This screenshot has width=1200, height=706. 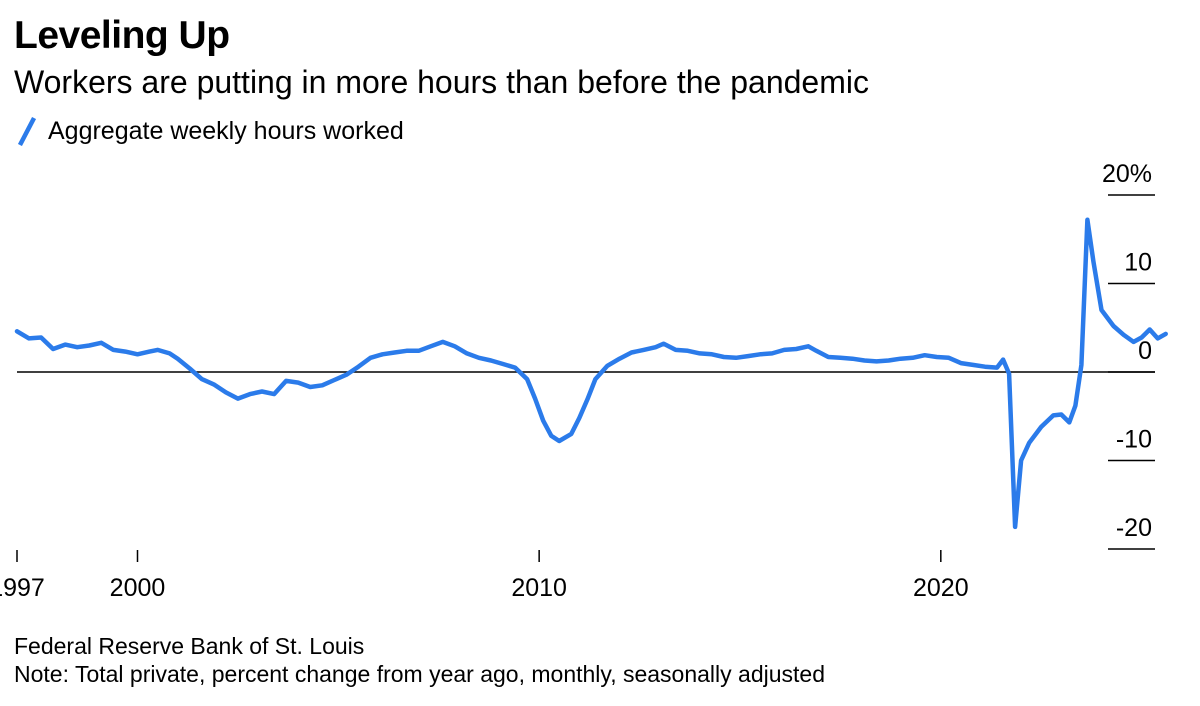 What do you see at coordinates (138, 588) in the screenshot?
I see `x-tick-label: 2000` at bounding box center [138, 588].